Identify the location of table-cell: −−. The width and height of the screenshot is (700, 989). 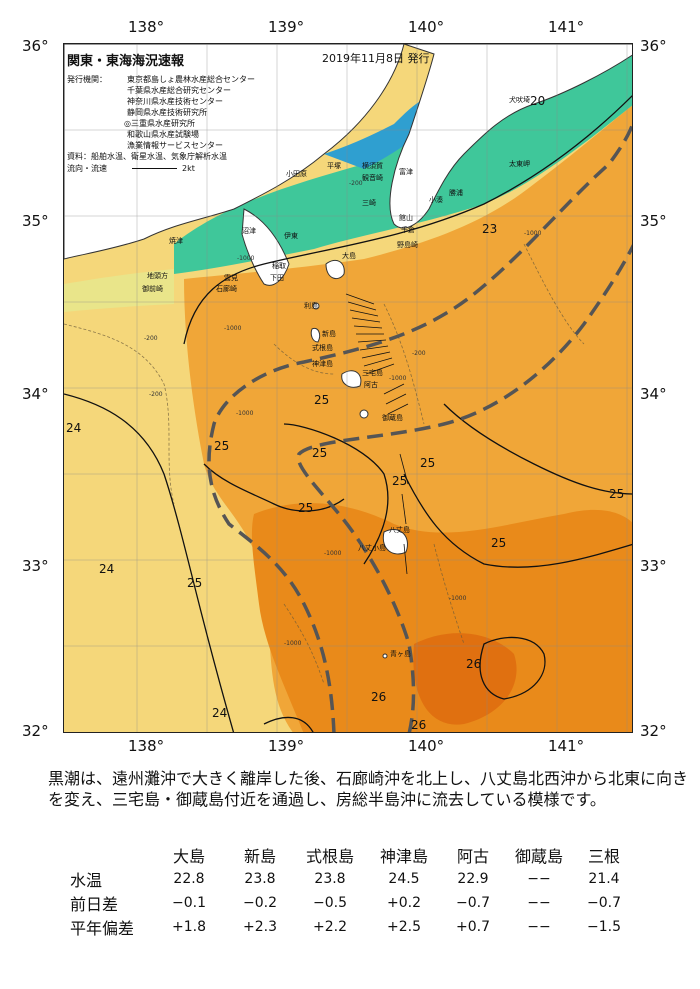
(539, 903).